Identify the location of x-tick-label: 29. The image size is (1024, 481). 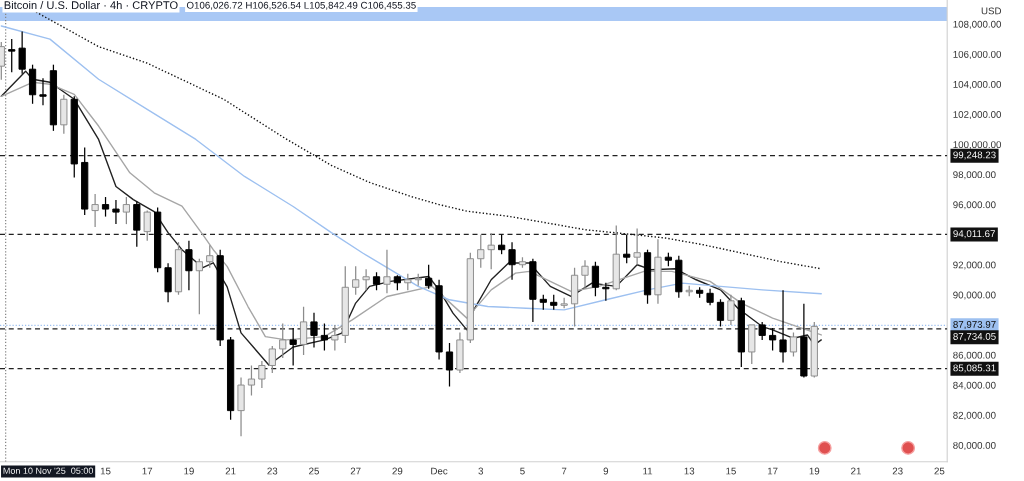
(397, 471).